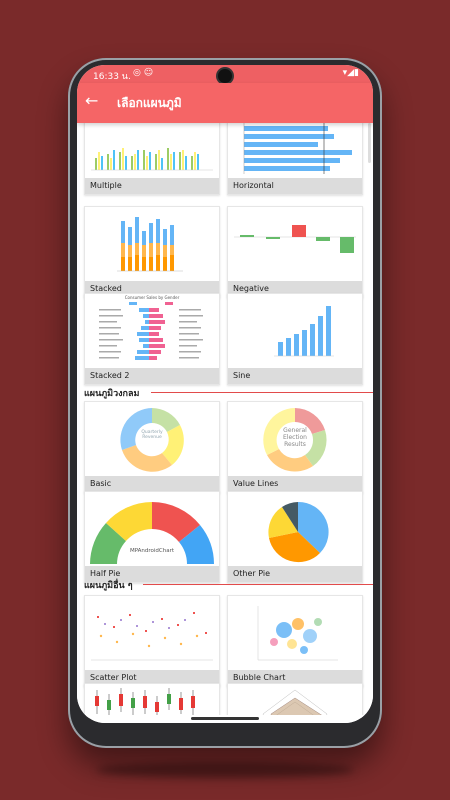 This screenshot has height=800, width=450. What do you see at coordinates (152, 551) in the screenshot?
I see `half-pie-center-text: MPAndroidChart` at bounding box center [152, 551].